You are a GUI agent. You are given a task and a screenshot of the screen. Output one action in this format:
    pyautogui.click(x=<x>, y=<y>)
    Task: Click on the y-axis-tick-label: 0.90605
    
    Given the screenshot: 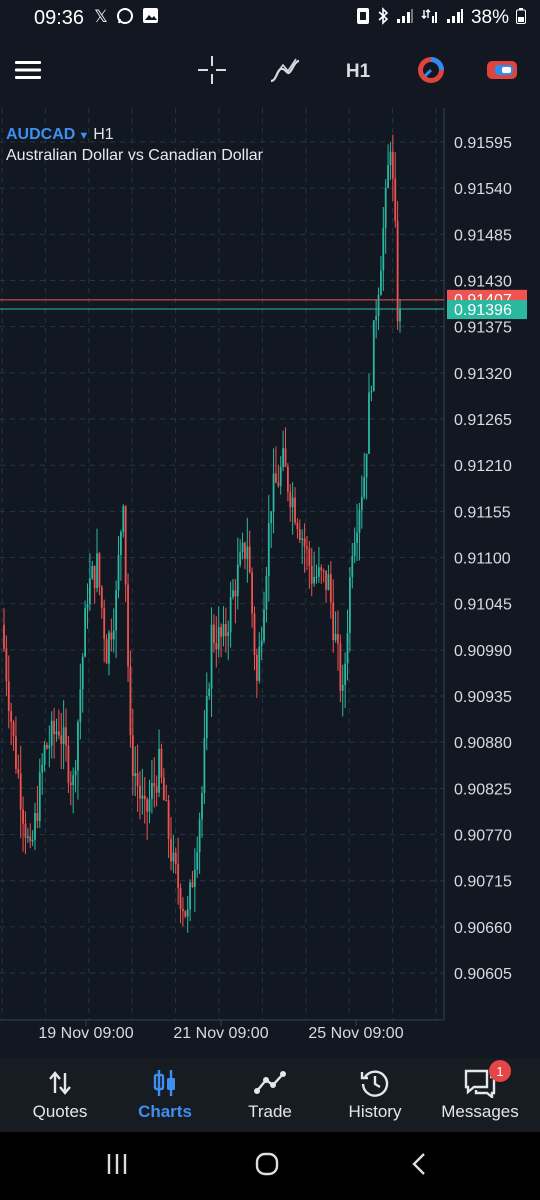 What is the action you would take?
    pyautogui.click(x=483, y=974)
    